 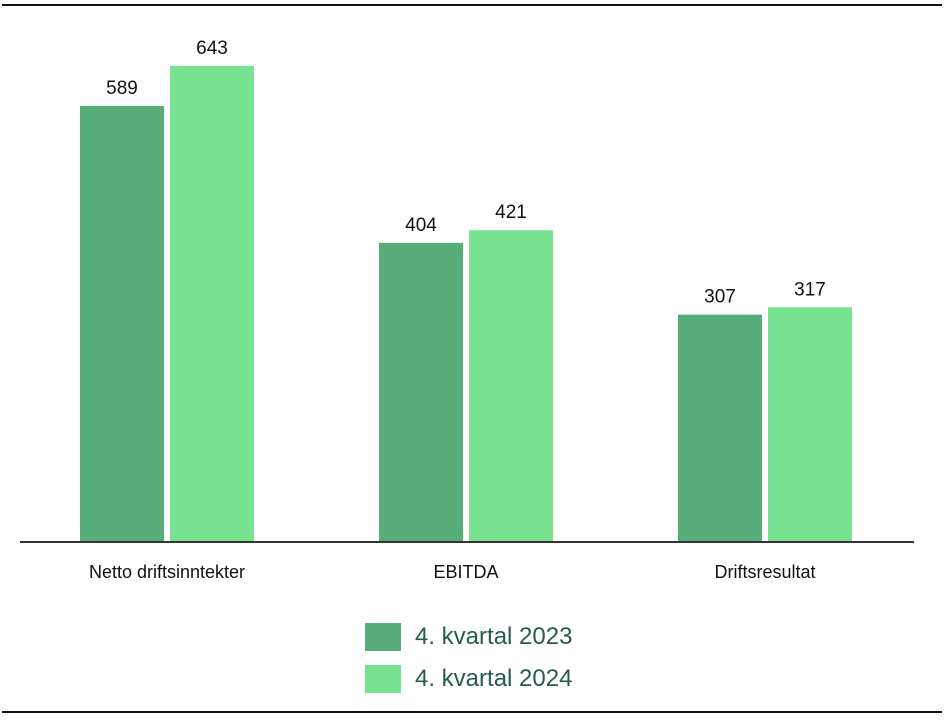 What do you see at coordinates (421, 392) in the screenshot?
I see `bar-ebitda-2023` at bounding box center [421, 392].